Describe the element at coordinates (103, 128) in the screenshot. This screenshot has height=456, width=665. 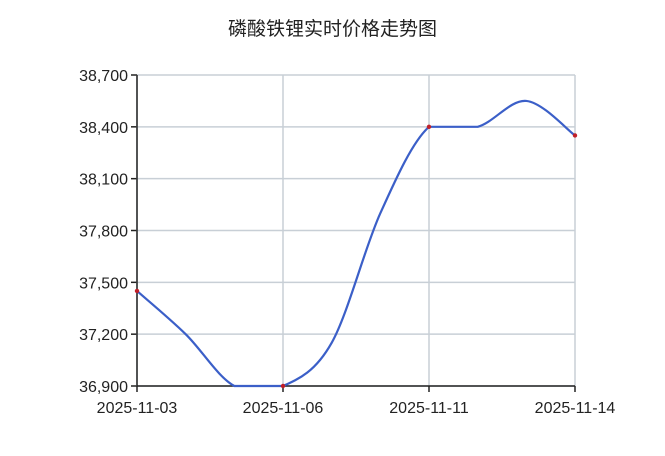
I see `y-tick-label: 38,400` at that location.